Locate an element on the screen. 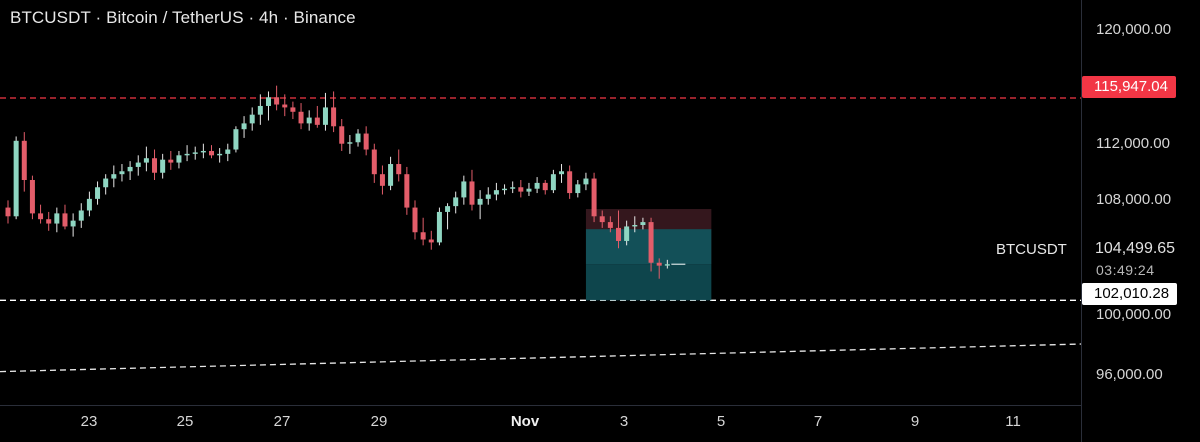 This screenshot has width=1200, height=442. price-axis-label: 100,000.00 is located at coordinates (1134, 314).